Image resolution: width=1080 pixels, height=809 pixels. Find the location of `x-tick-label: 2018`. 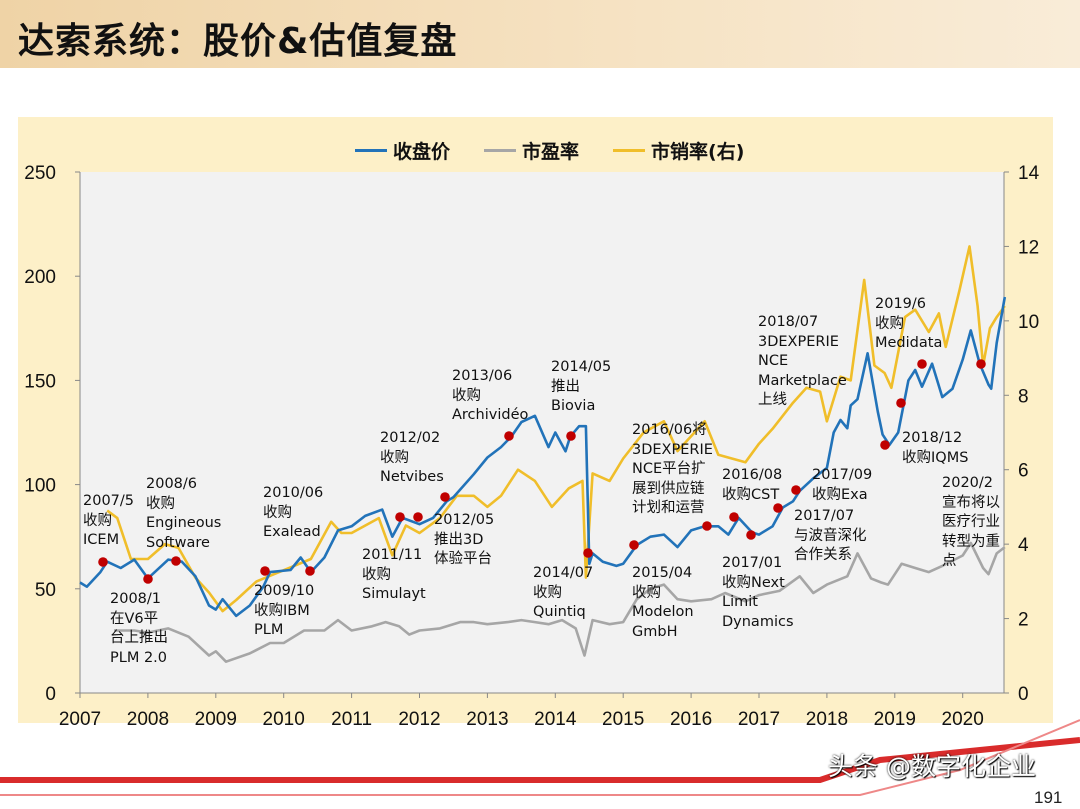

x-tick-label: 2018 is located at coordinates (827, 719).